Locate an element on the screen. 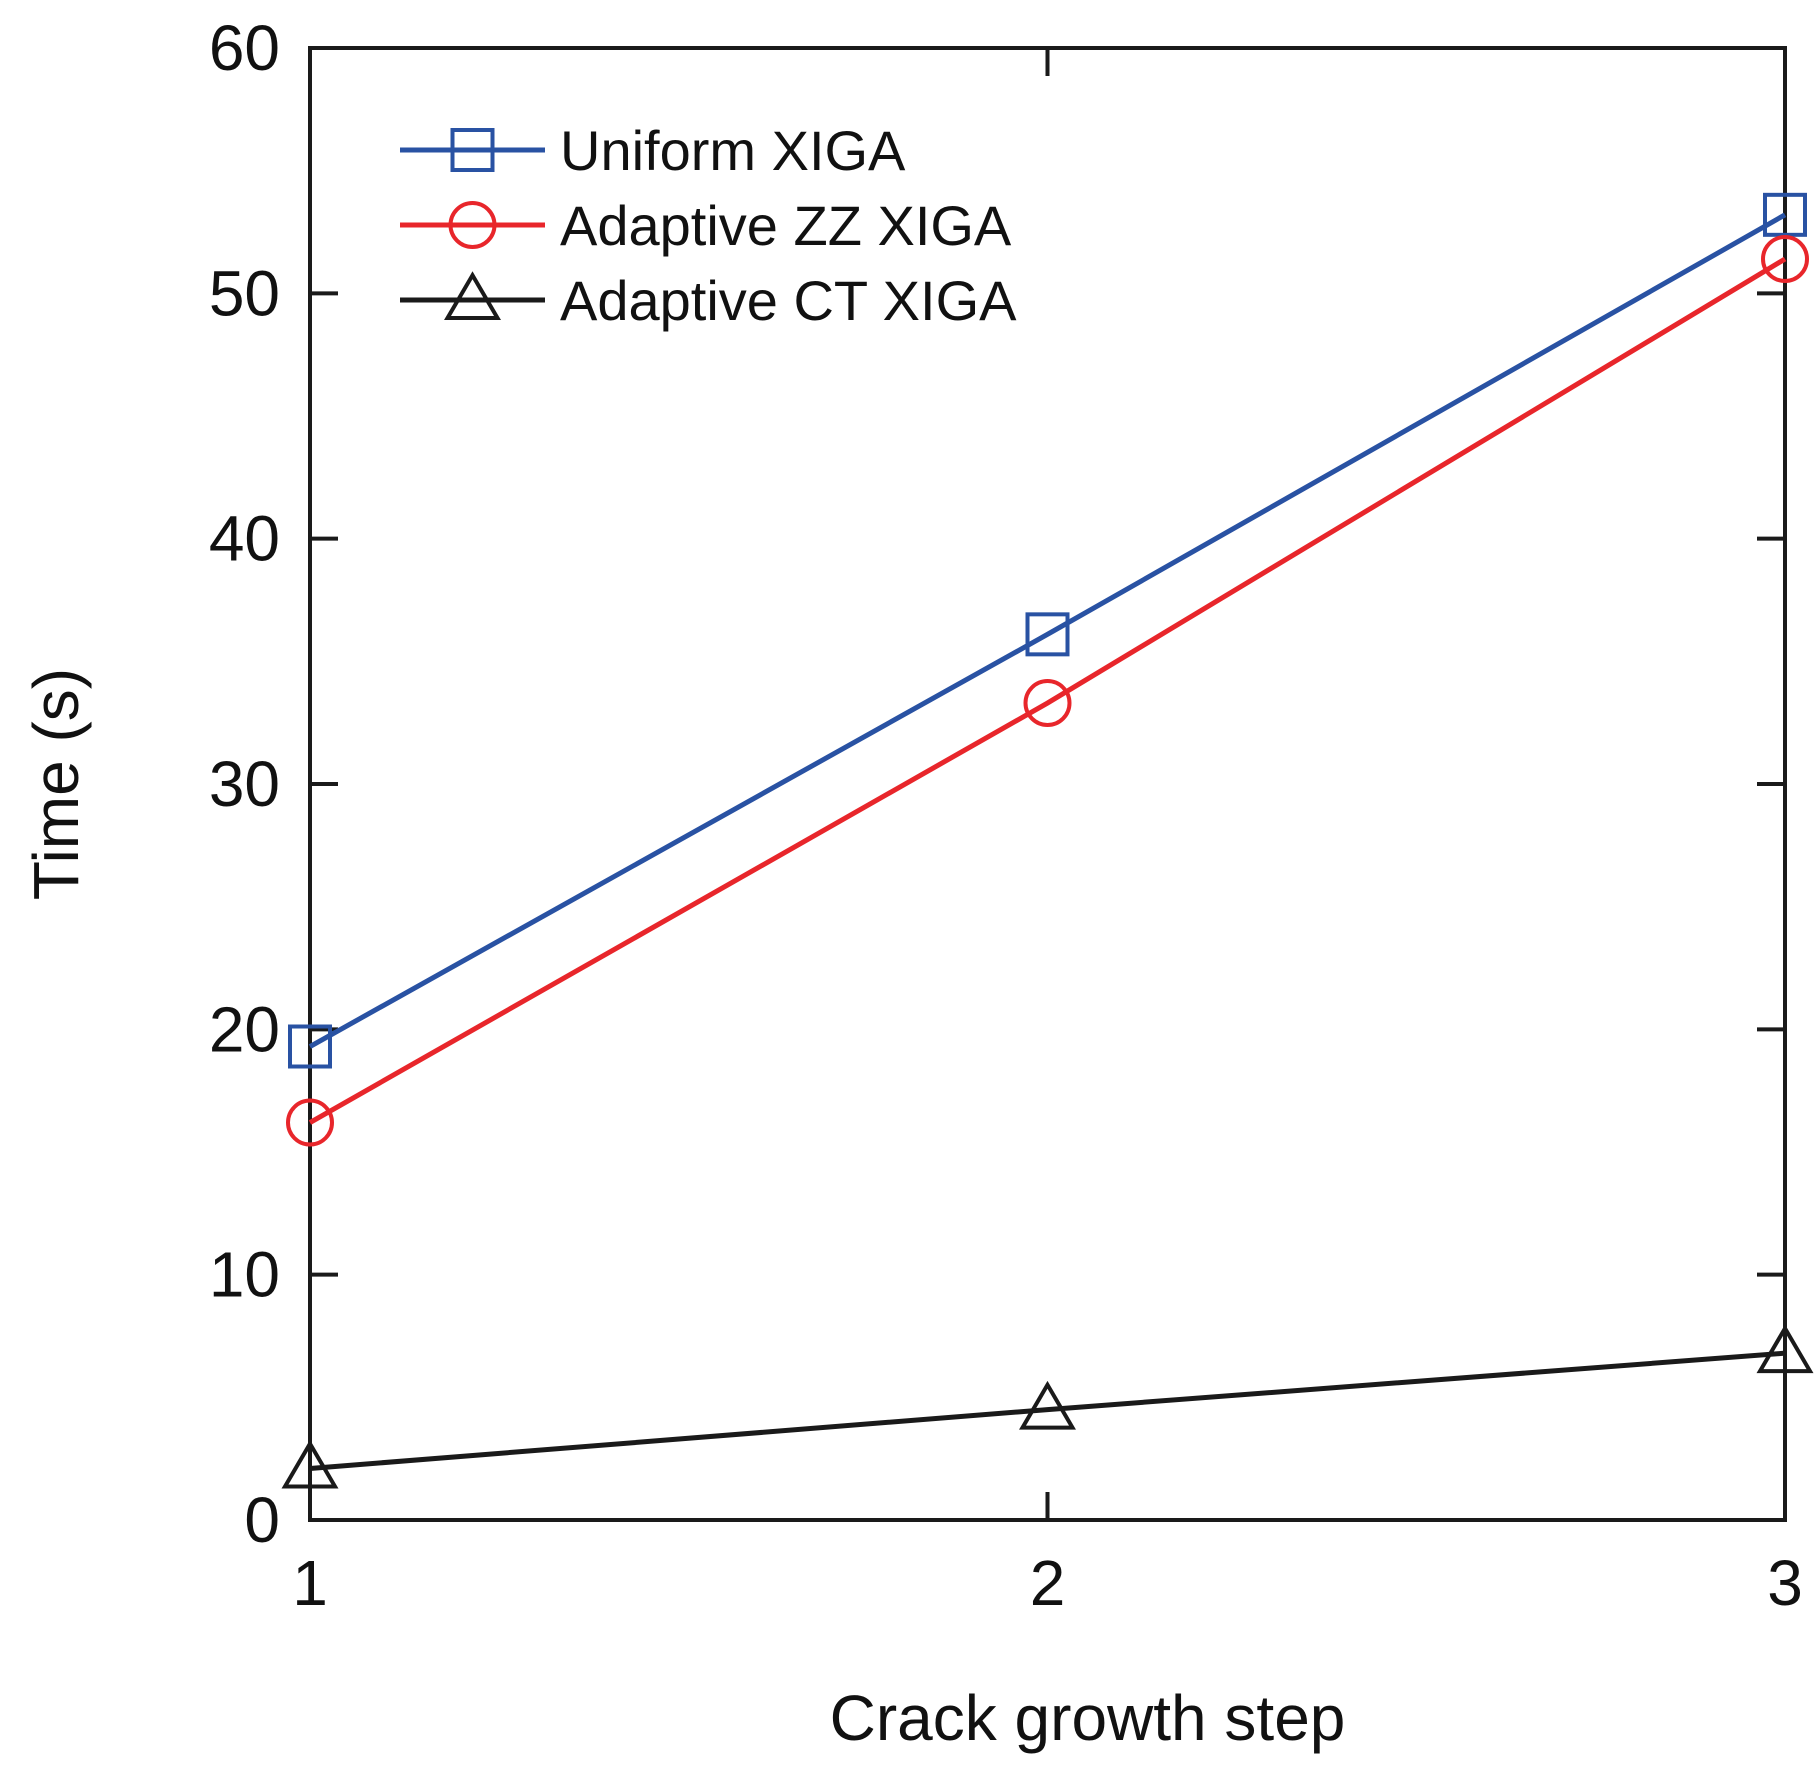 This screenshot has height=1770, width=1820. series-adaptive-ct-xiga is located at coordinates (1047, 1406).